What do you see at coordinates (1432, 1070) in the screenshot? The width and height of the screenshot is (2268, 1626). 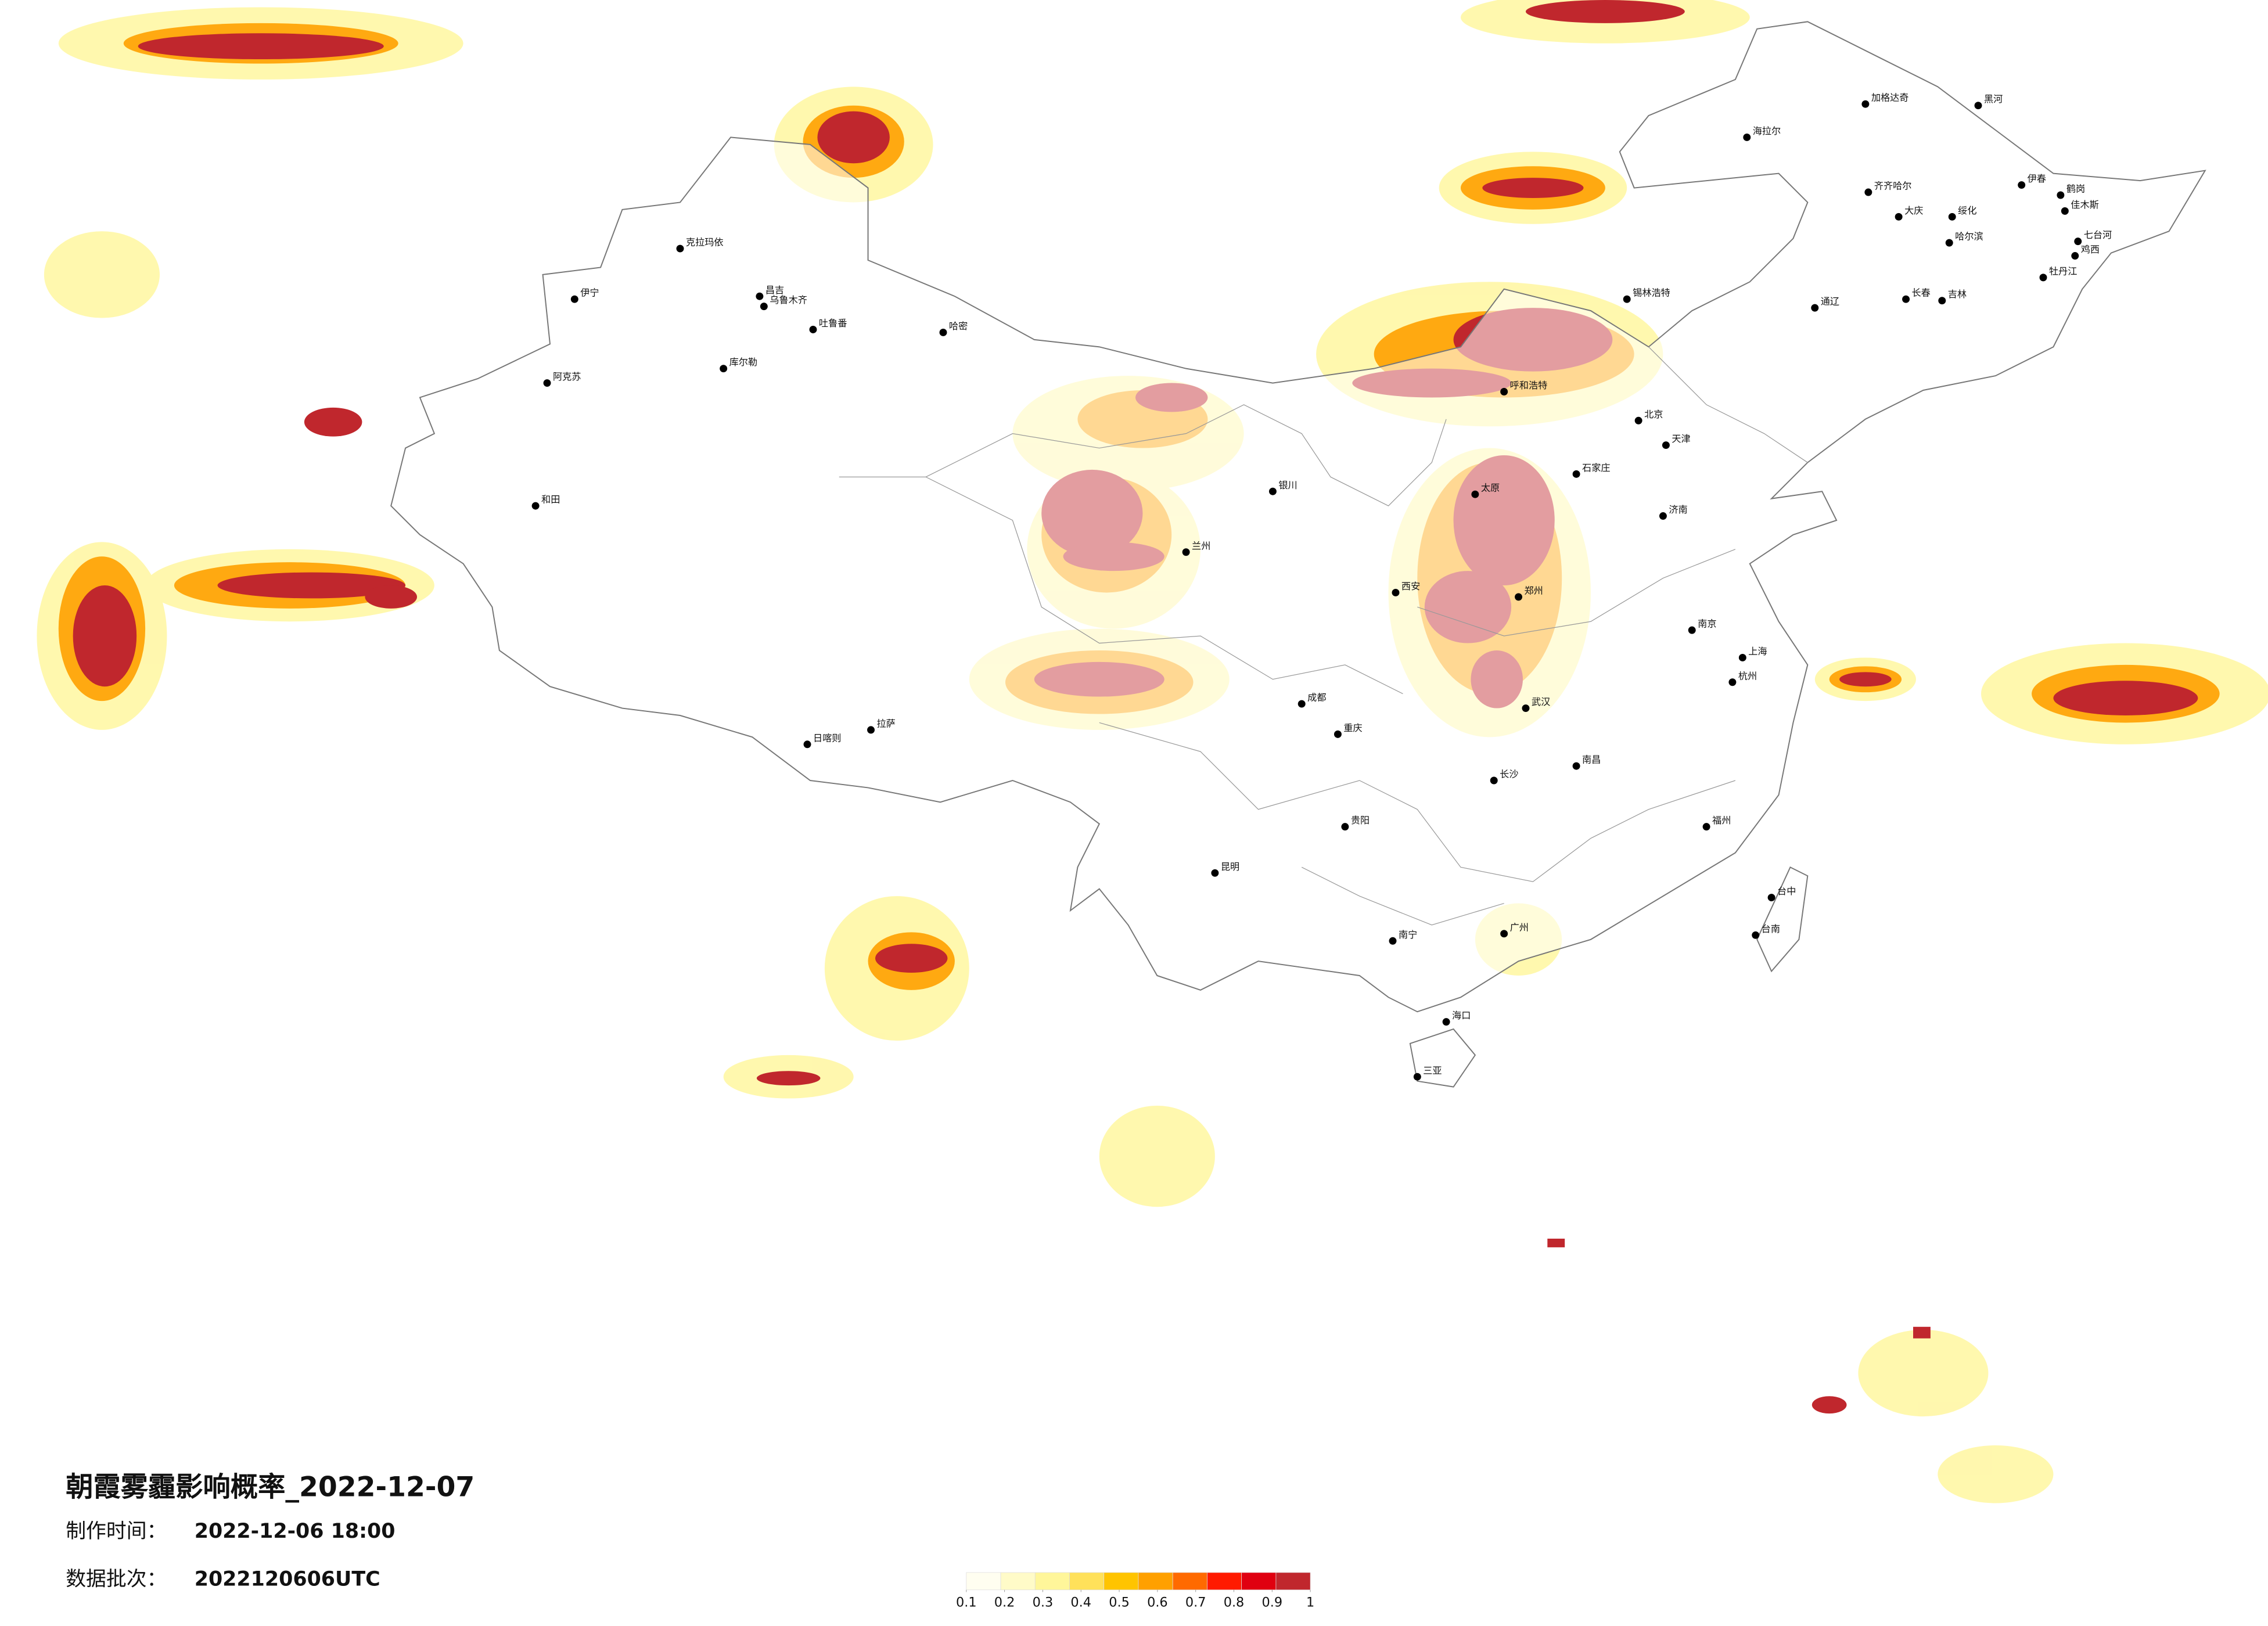 I see `city-label: 三亚` at bounding box center [1432, 1070].